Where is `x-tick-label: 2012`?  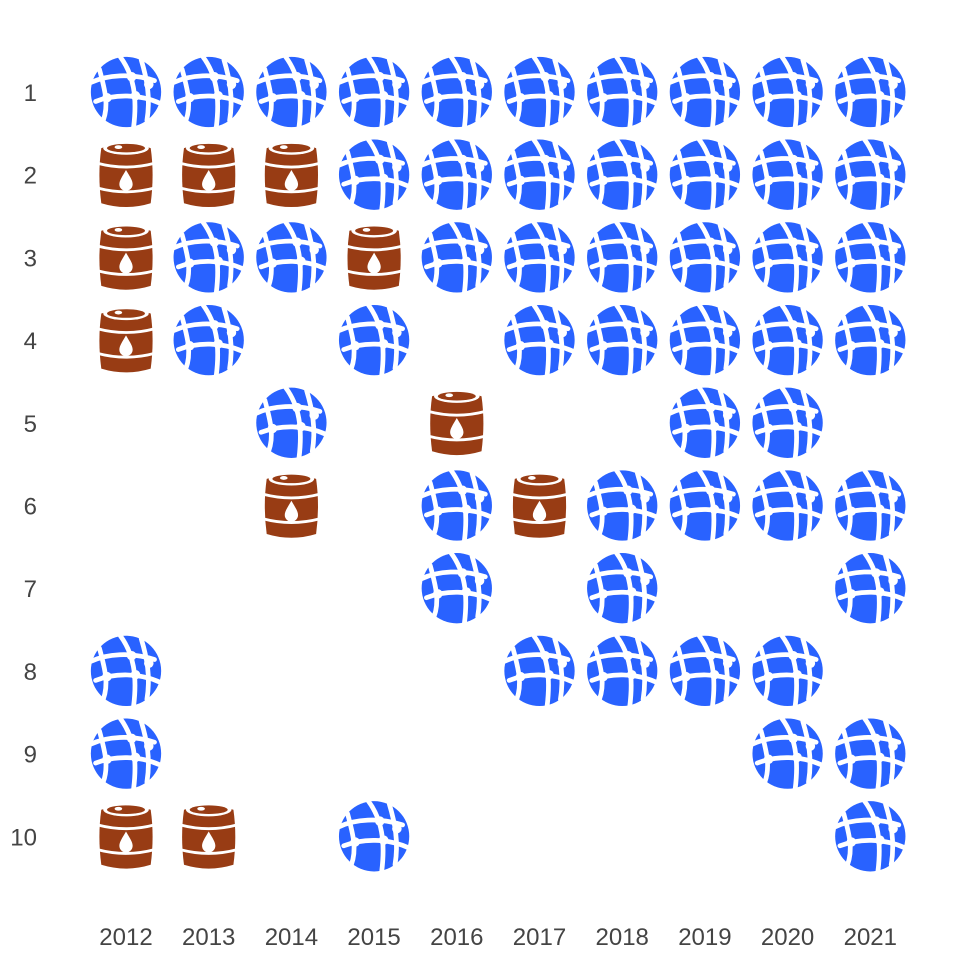 x-tick-label: 2012 is located at coordinates (125, 937).